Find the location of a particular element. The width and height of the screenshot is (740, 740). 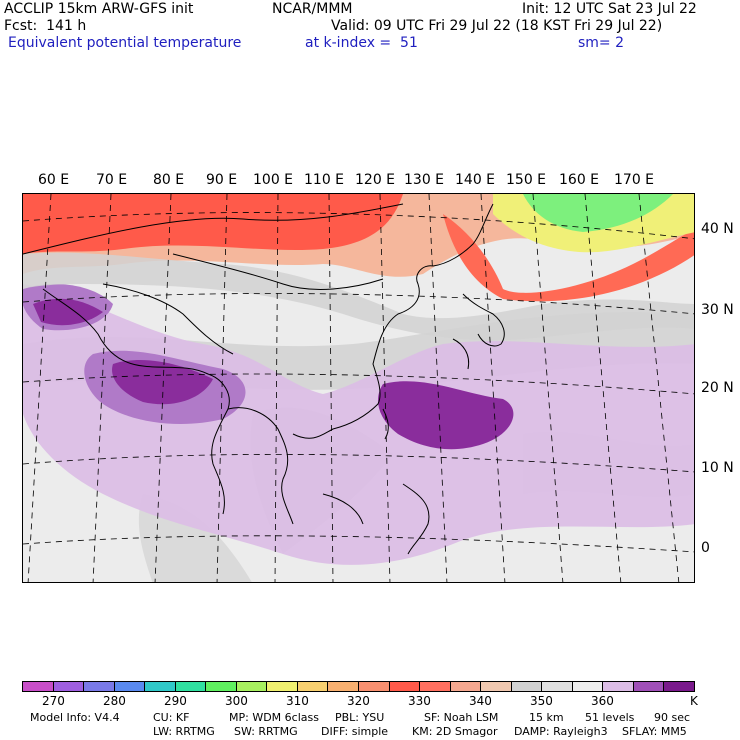

lat-label: 0 is located at coordinates (705, 548).